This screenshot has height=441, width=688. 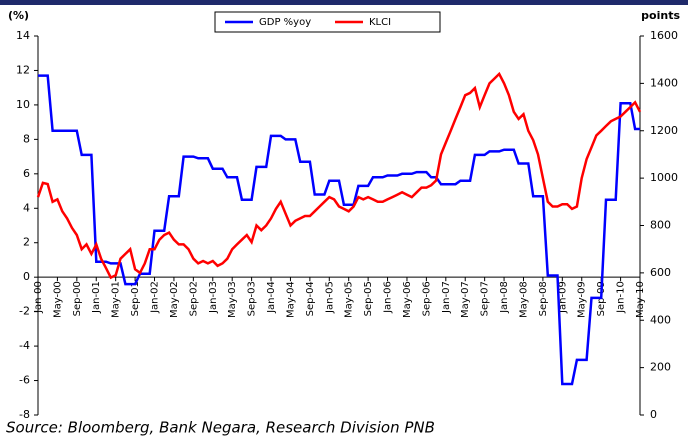 I want to click on y-tick-label: 2, so click(x=26, y=242).